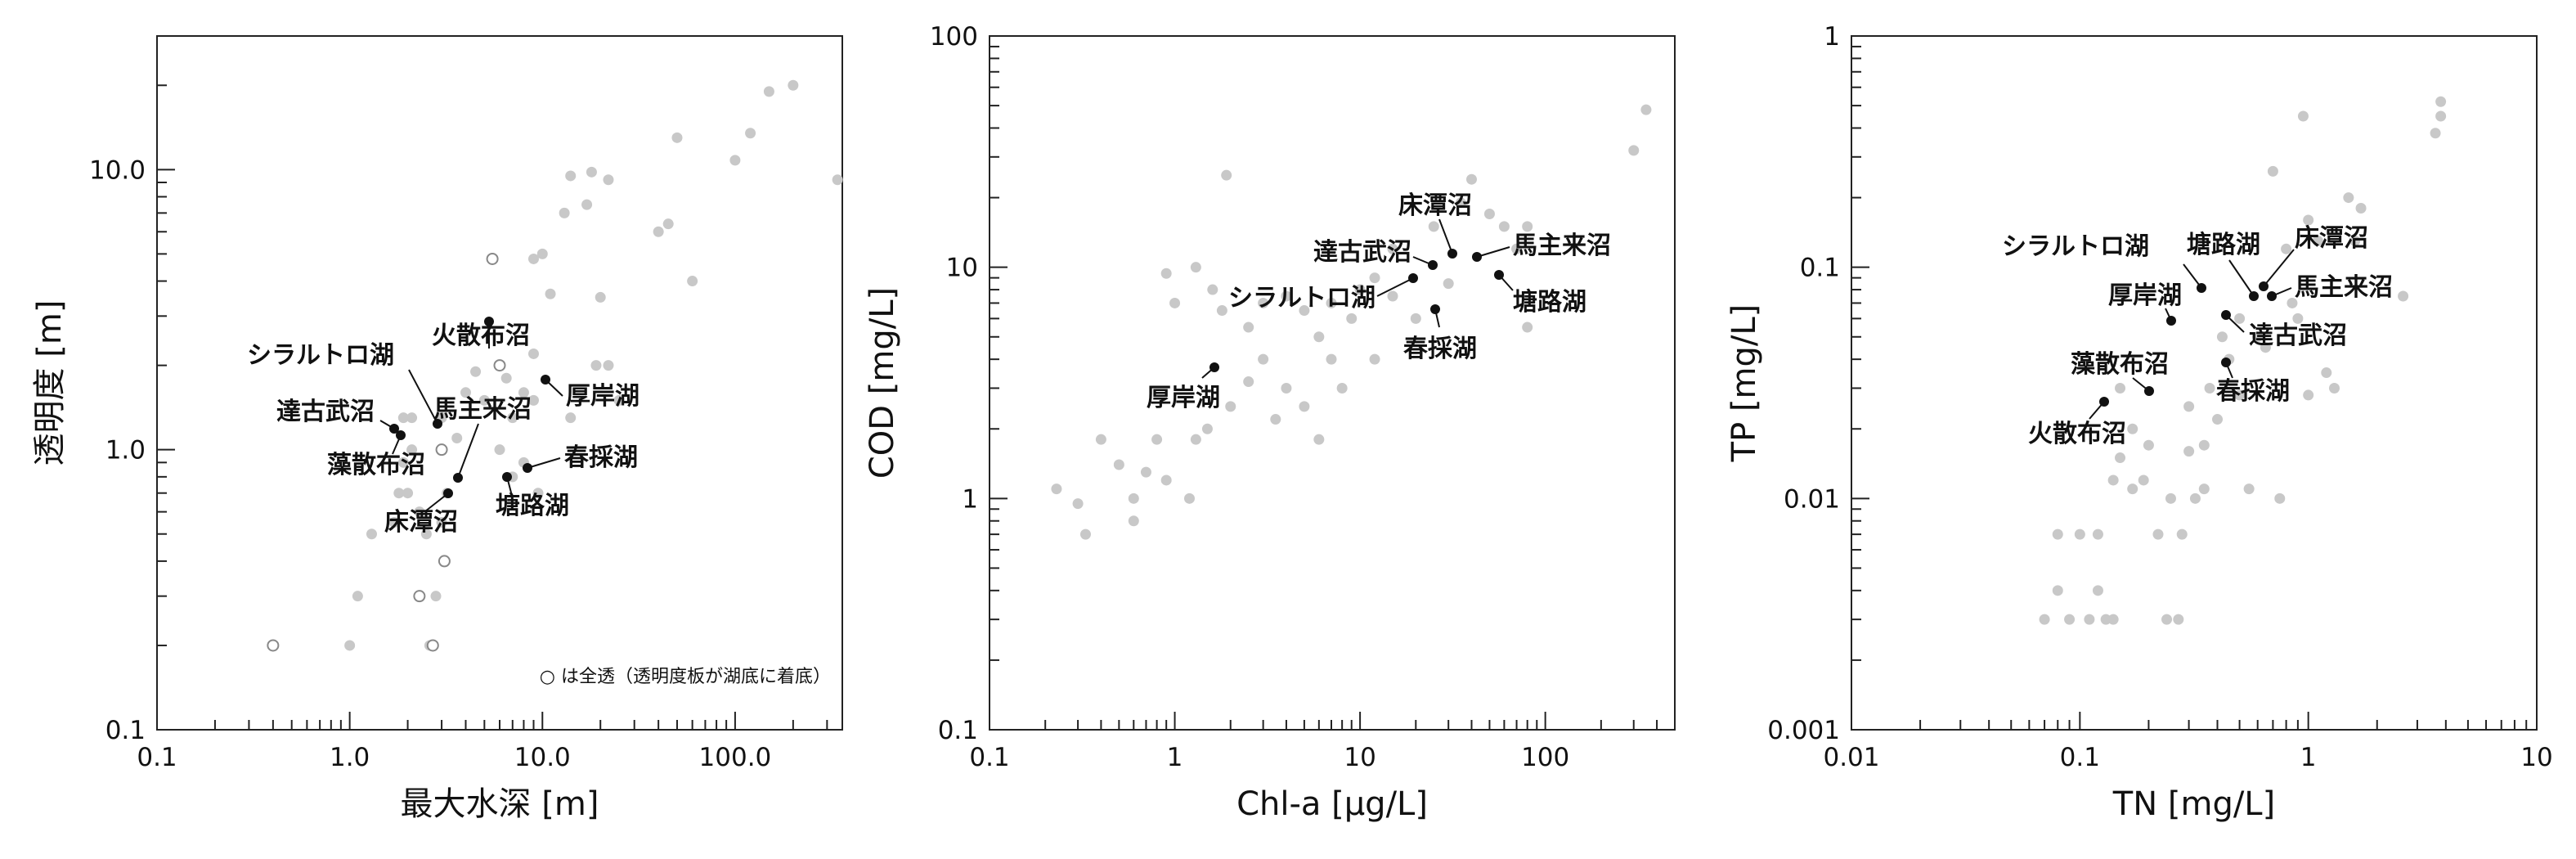  I want to click on x-tick-label: 10, so click(2536, 758).